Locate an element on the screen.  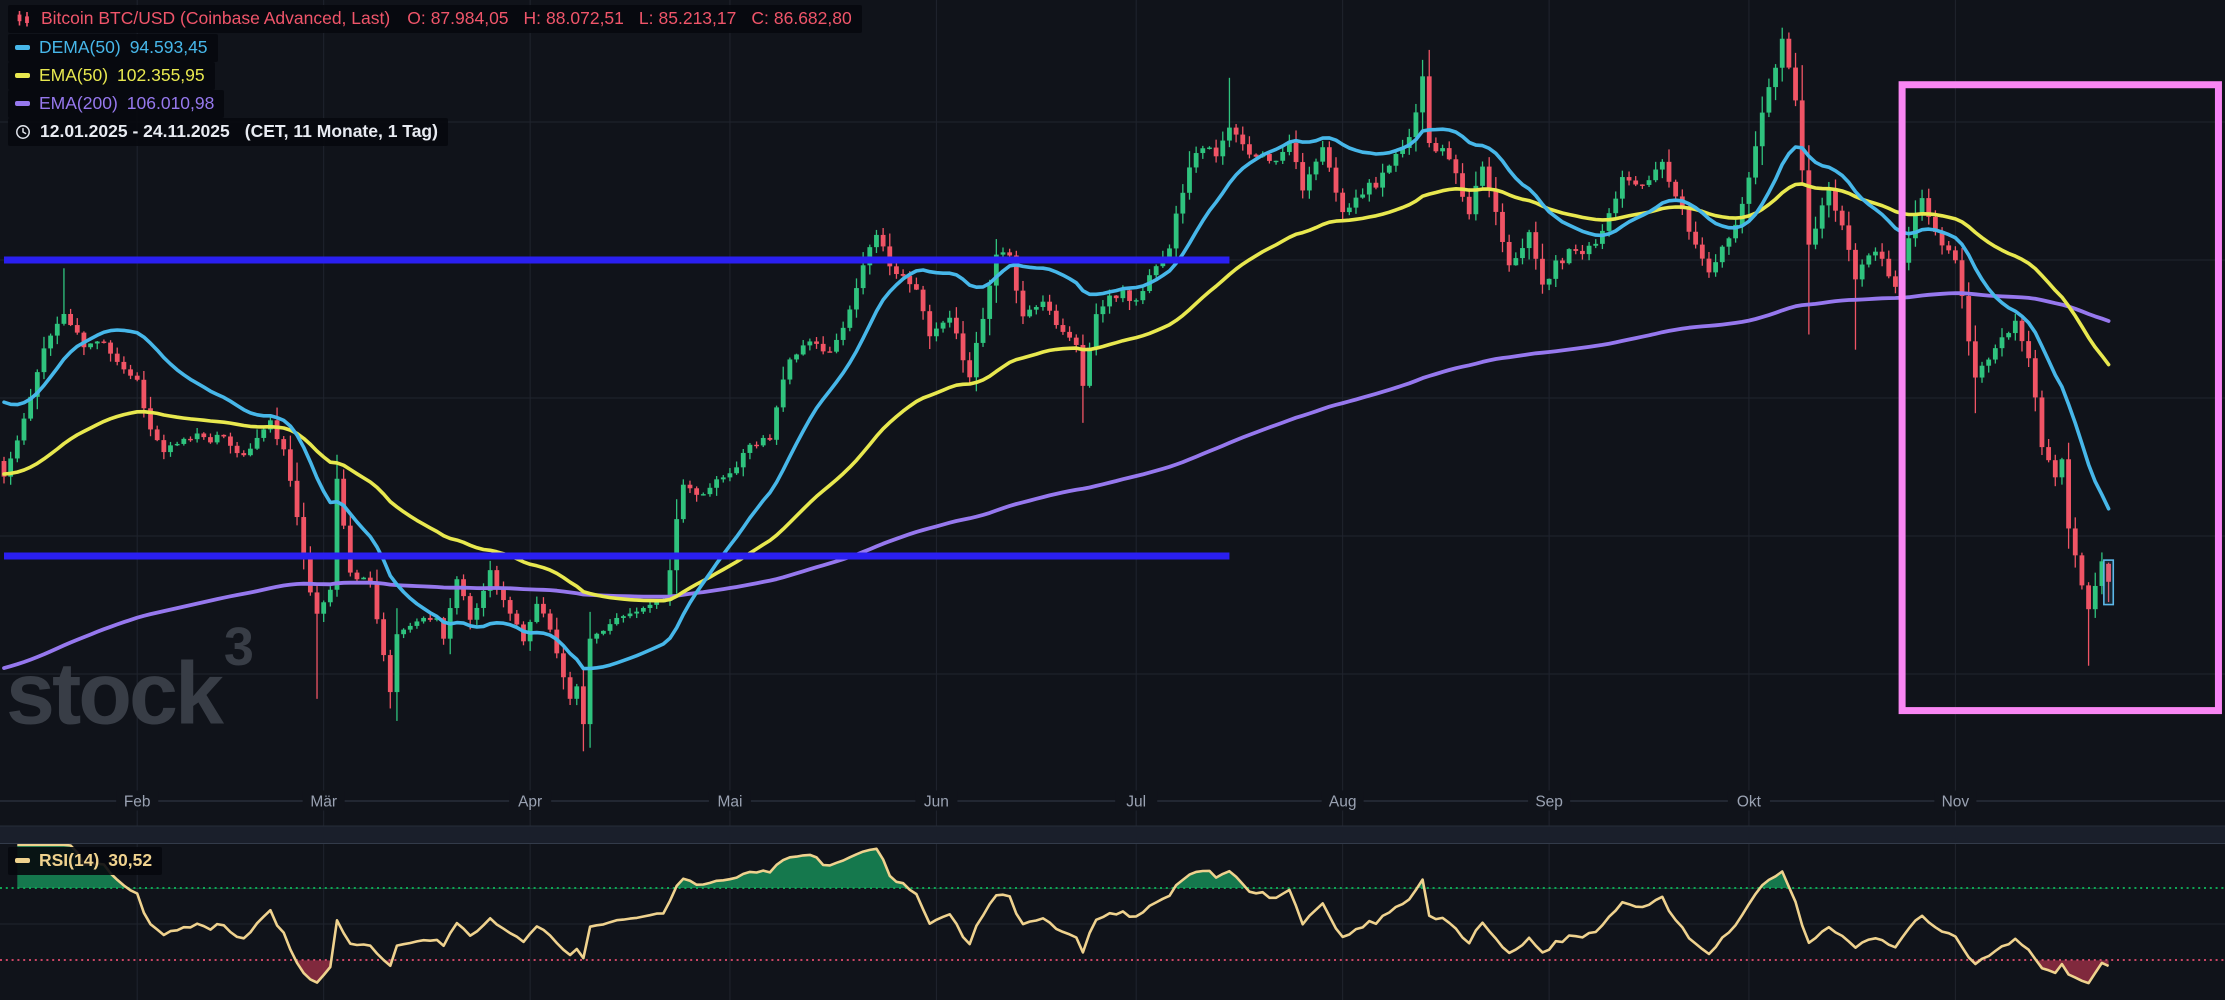
candlestick-icon is located at coordinates (23, 19).